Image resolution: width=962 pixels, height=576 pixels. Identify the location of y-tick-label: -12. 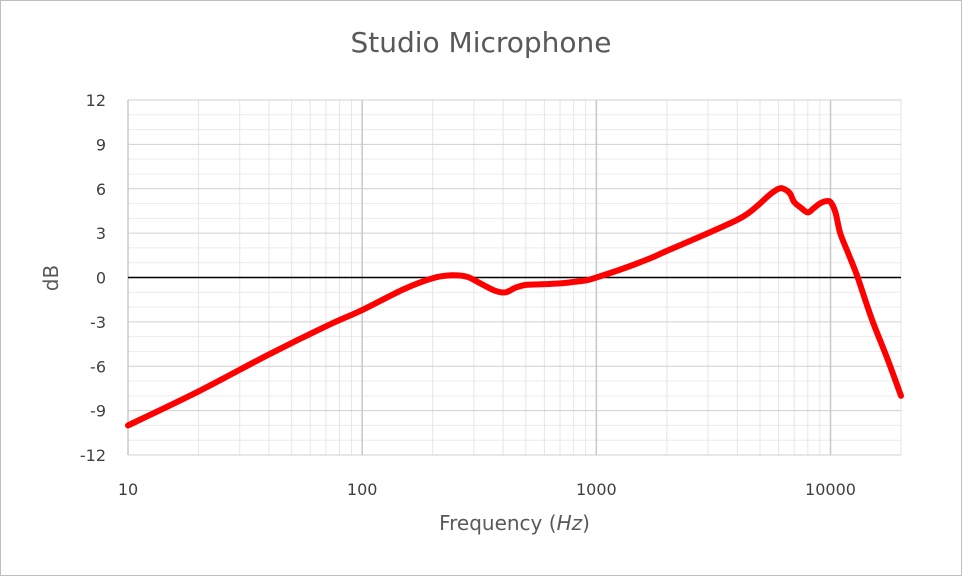
(93, 455).